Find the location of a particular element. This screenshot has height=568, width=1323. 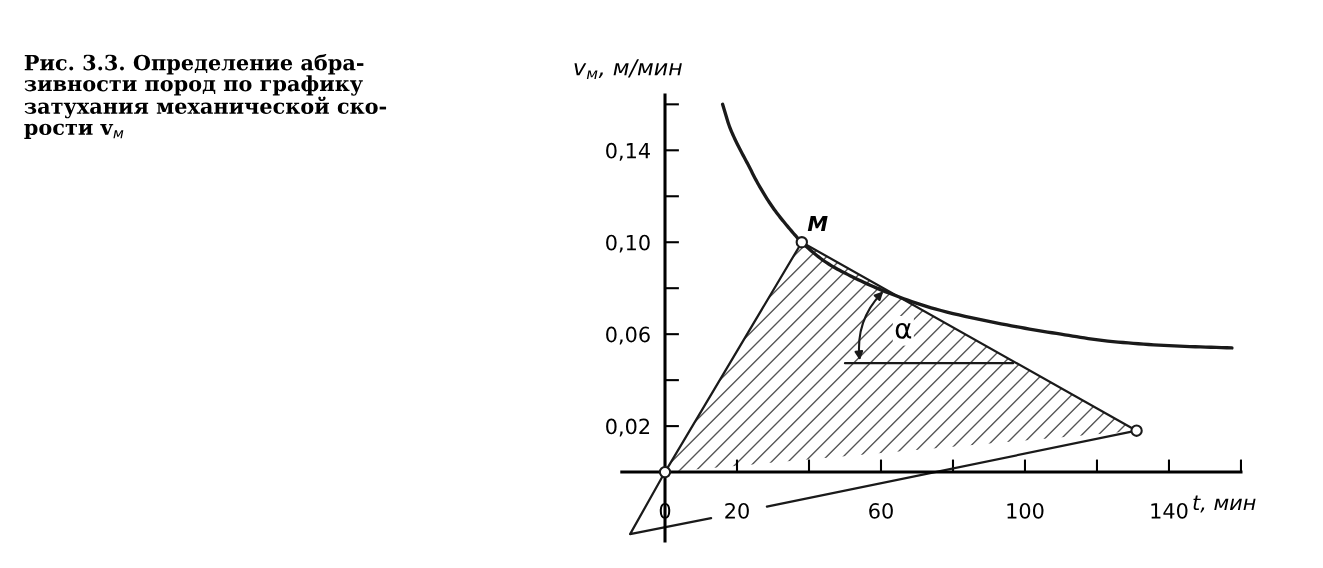

x-axis-title: t, мин is located at coordinates (1224, 504).